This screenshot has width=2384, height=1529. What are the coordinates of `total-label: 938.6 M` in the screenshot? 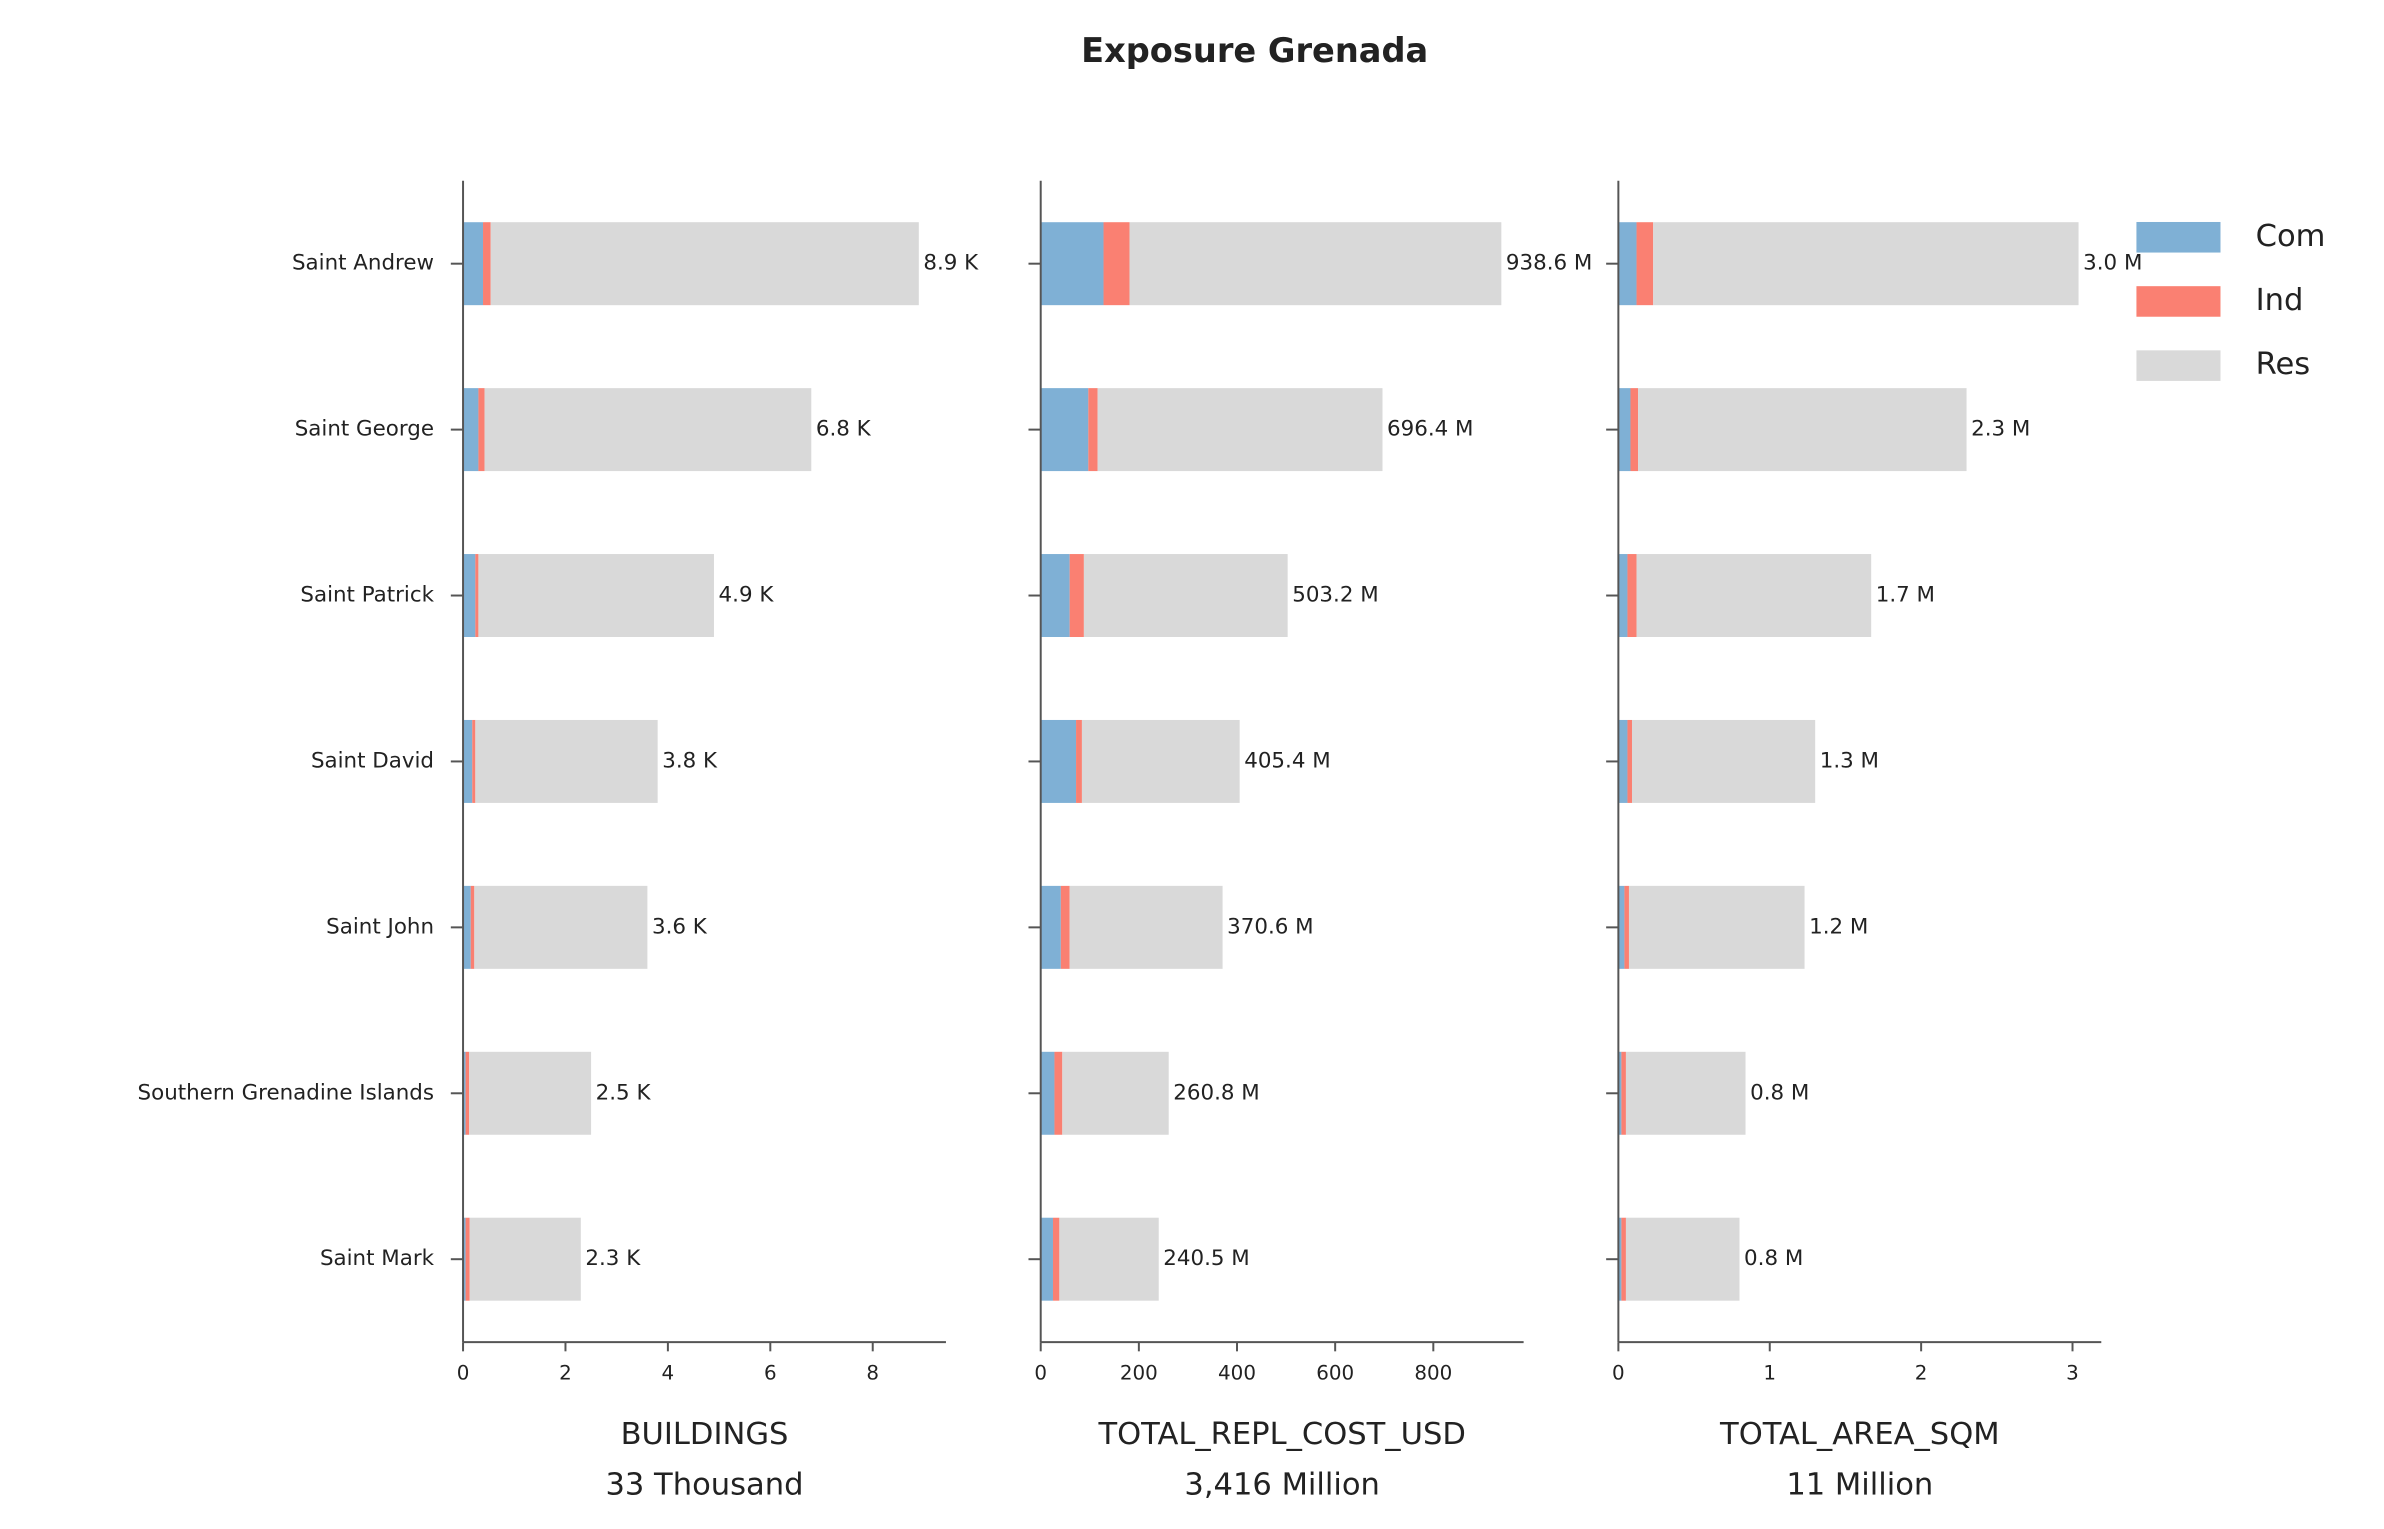 It's located at (1549, 263).